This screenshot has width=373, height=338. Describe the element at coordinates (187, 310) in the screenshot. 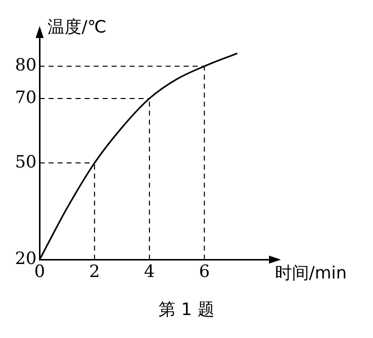

I see `text: 第 1 题` at that location.